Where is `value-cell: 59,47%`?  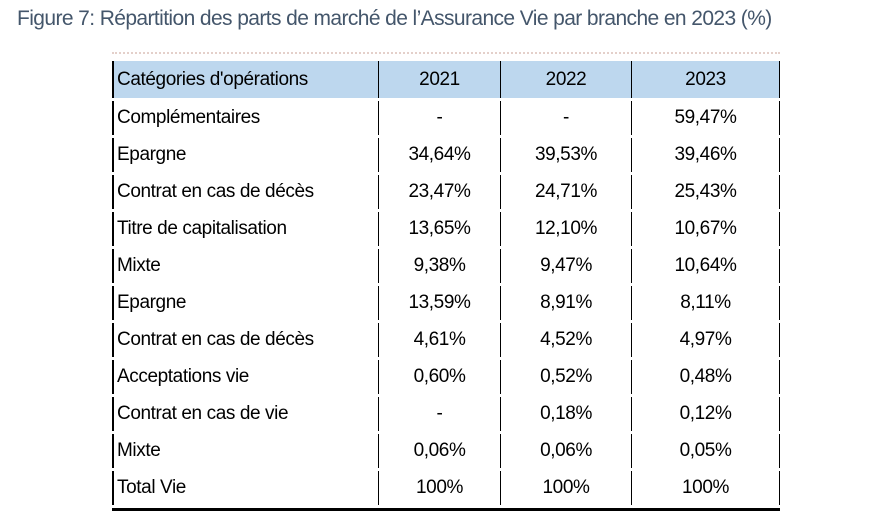 value-cell: 59,47% is located at coordinates (706, 118).